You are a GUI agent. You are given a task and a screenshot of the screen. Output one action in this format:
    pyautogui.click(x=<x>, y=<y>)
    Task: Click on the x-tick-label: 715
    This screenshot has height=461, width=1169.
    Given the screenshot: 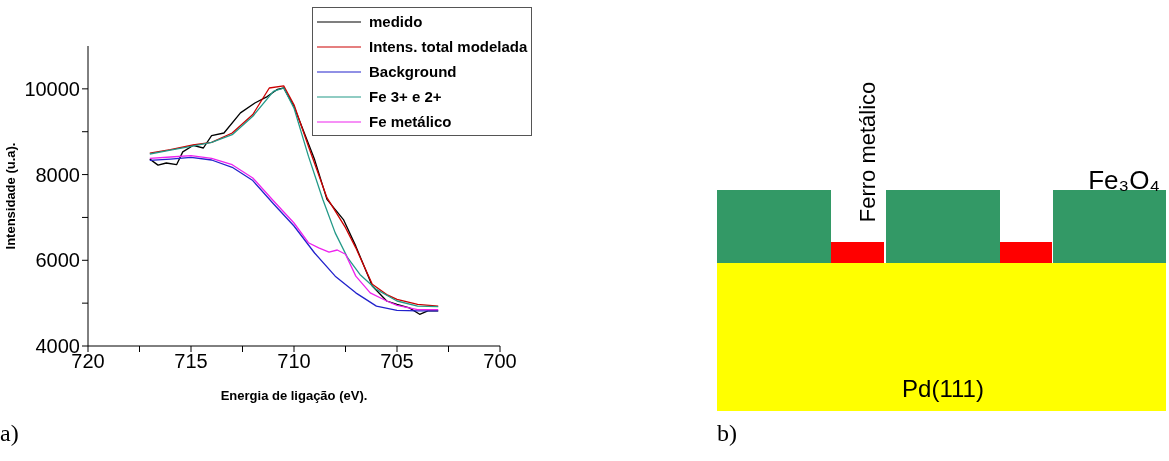 What is the action you would take?
    pyautogui.click(x=191, y=361)
    